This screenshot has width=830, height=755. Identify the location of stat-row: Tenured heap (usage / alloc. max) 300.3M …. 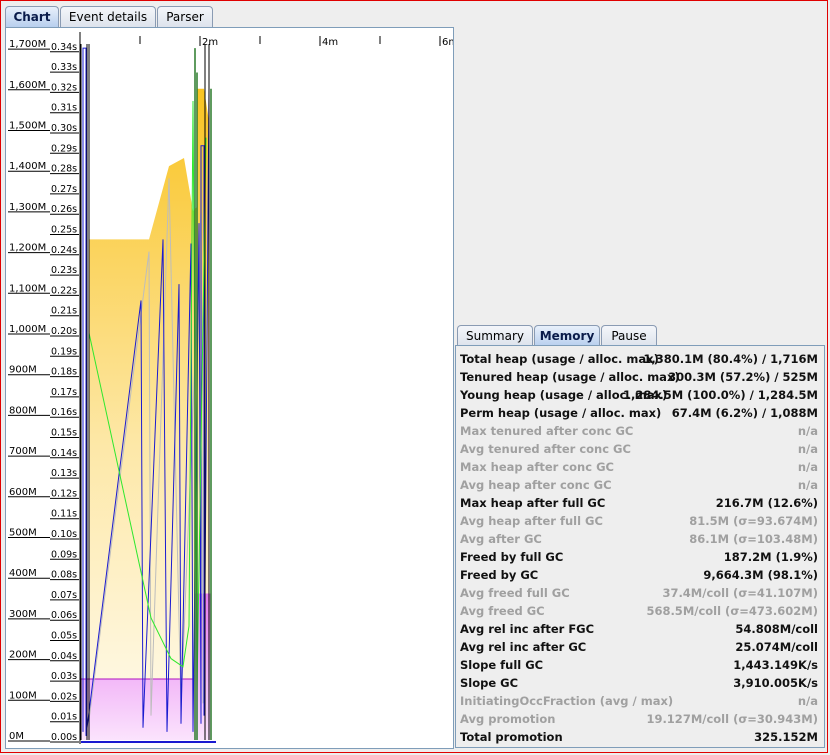
(639, 377).